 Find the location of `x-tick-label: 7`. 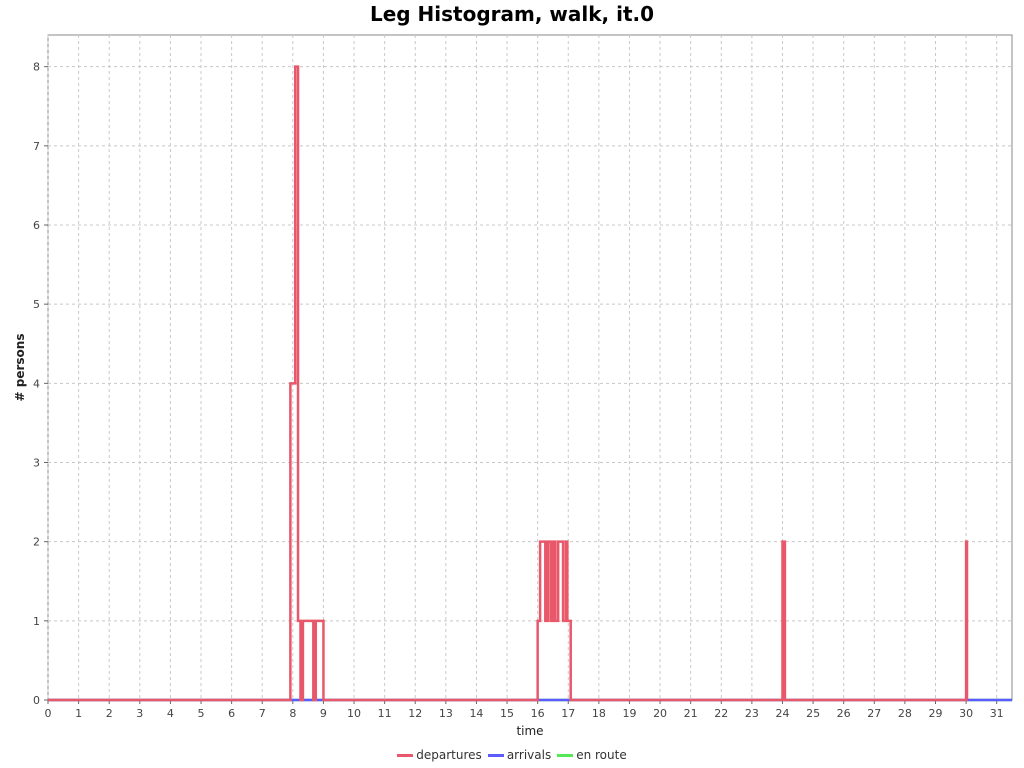

x-tick-label: 7 is located at coordinates (262, 713).